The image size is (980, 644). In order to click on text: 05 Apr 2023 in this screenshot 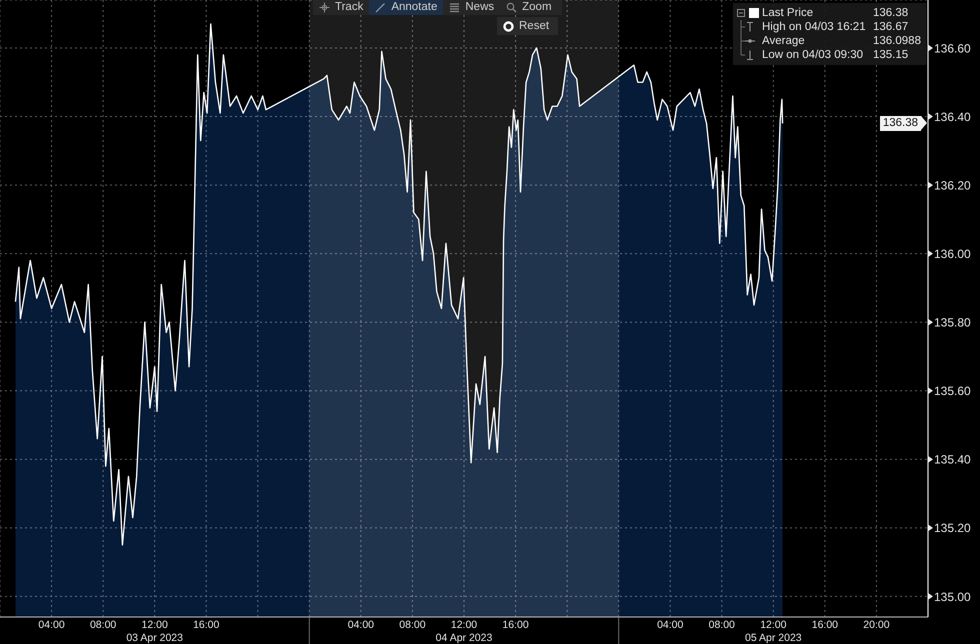, I will do `click(773, 638)`.